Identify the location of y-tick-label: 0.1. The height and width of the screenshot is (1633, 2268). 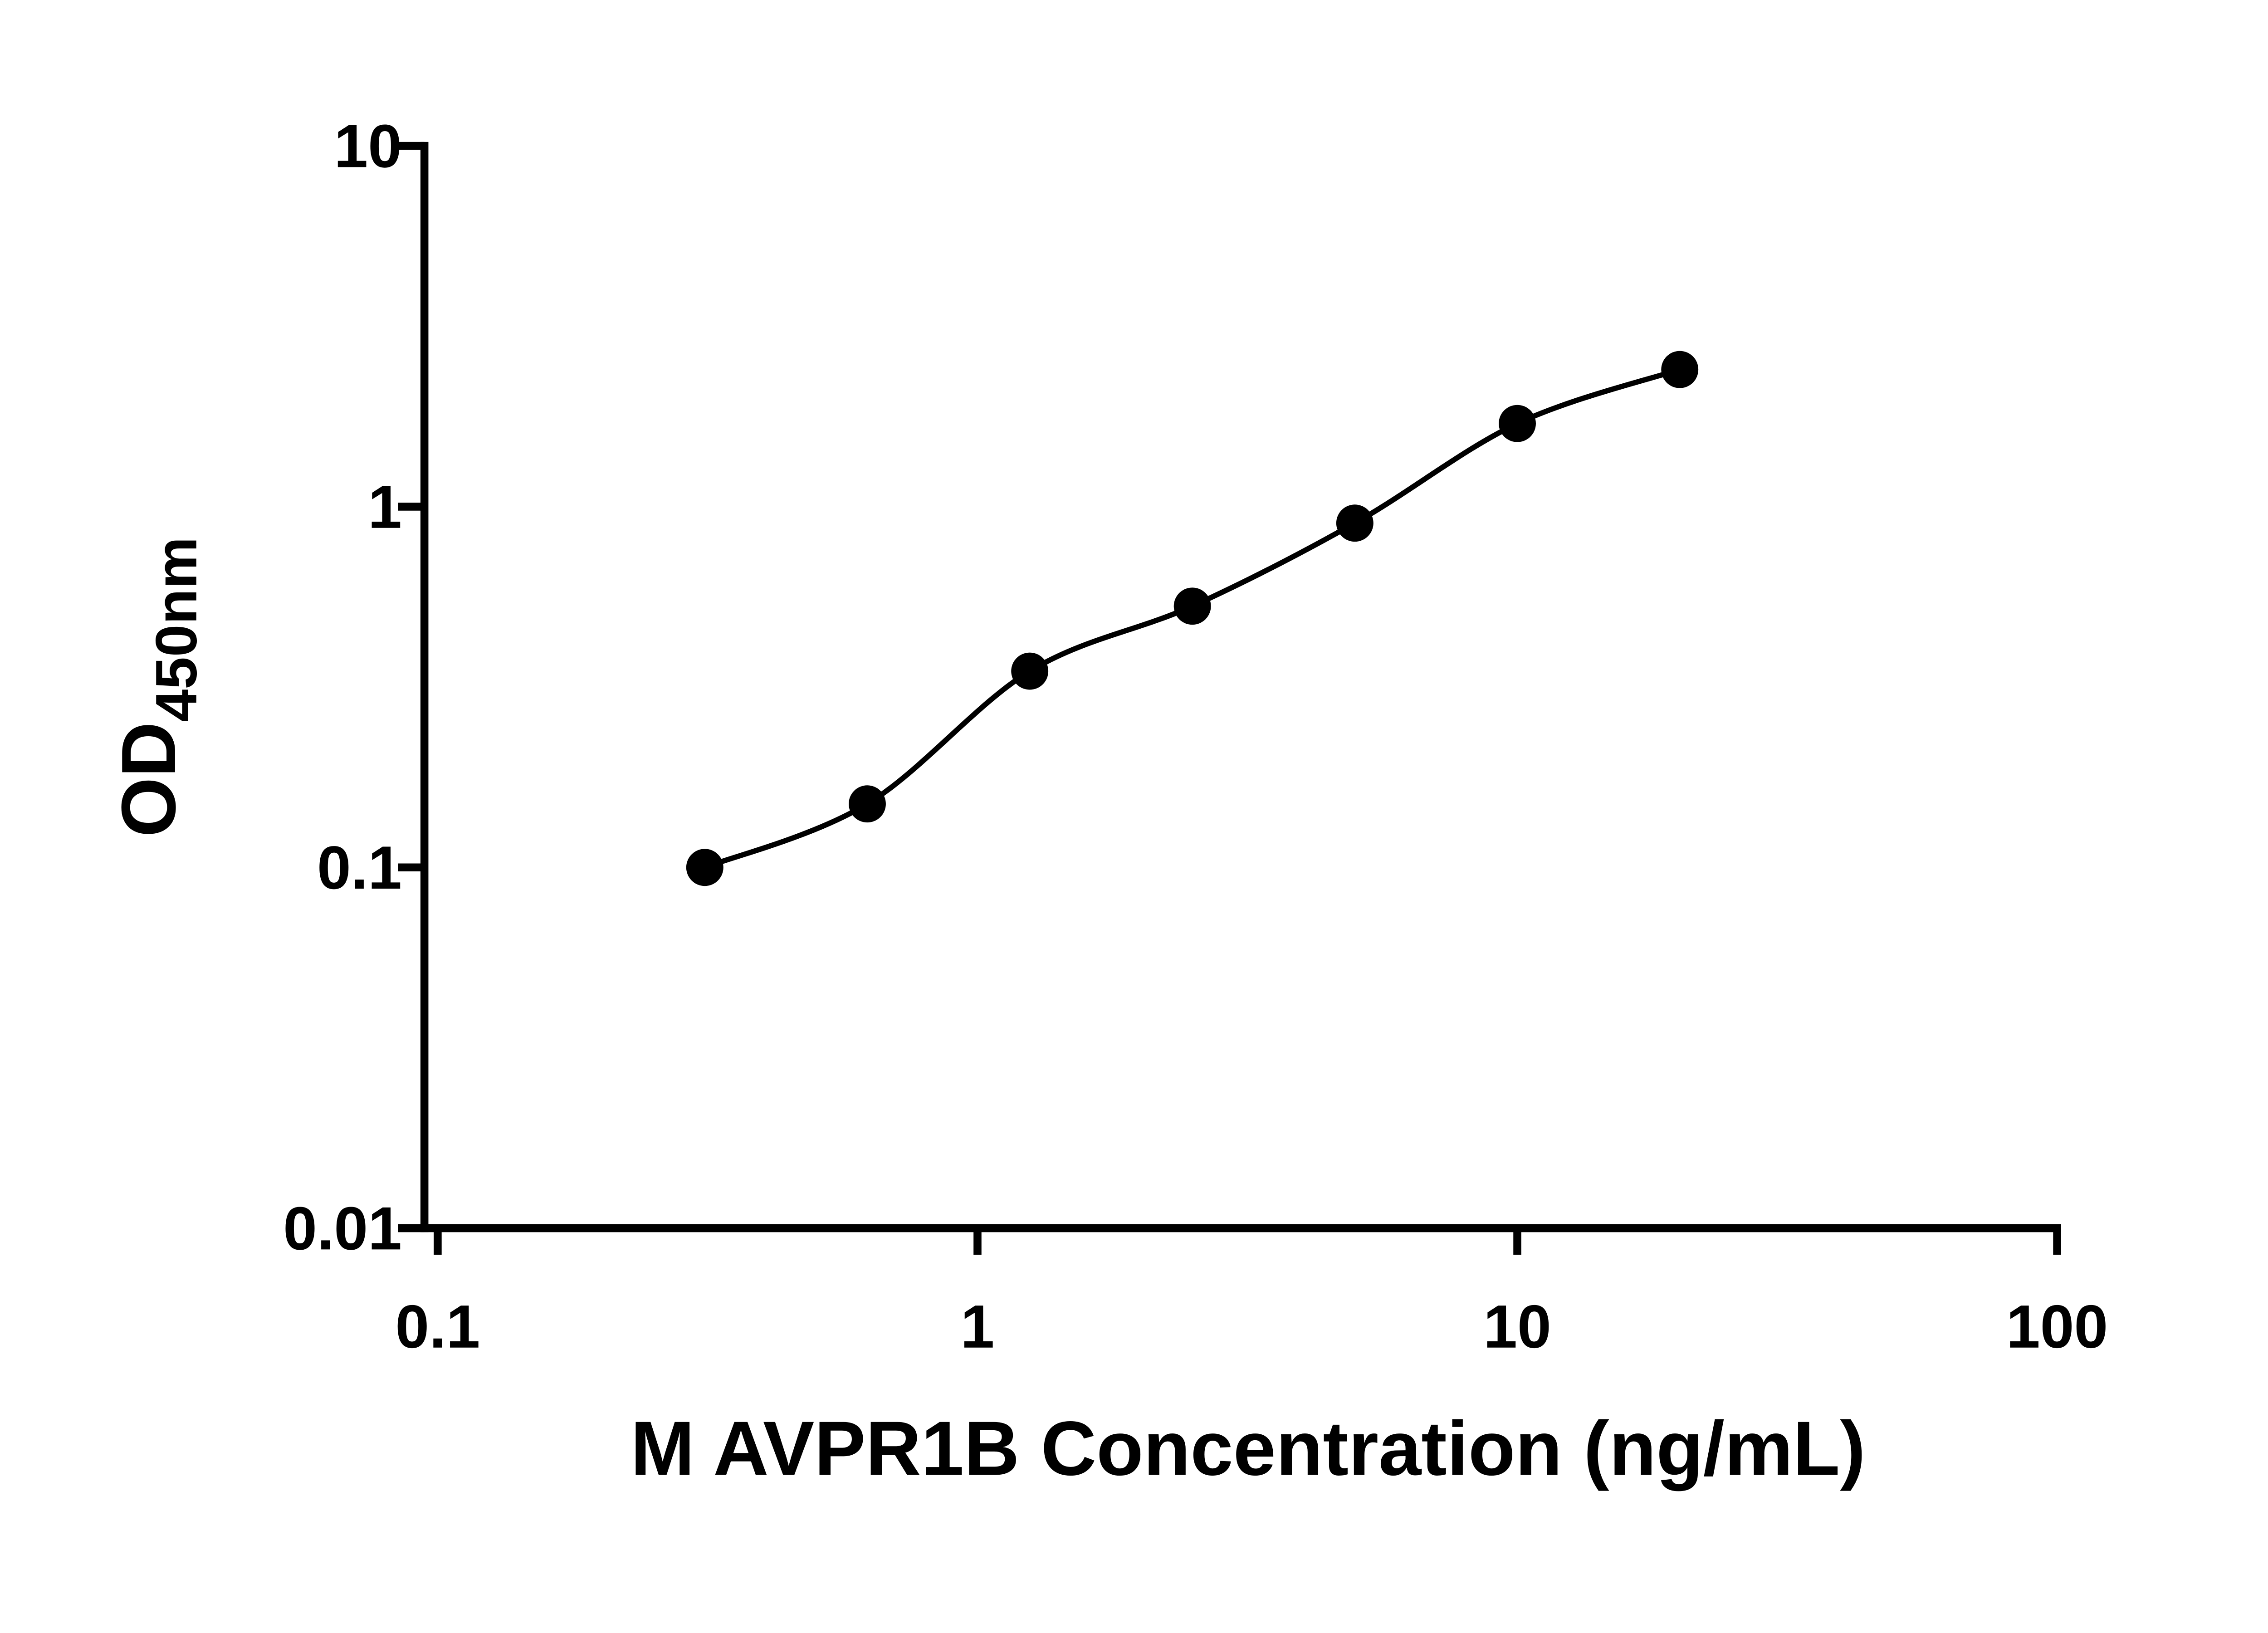
(360, 867).